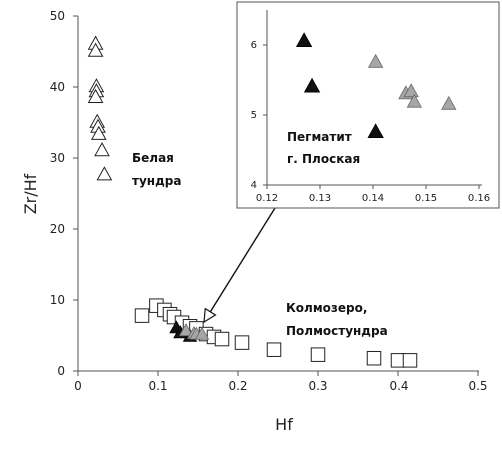 The height and width of the screenshot is (449, 502). I want to click on inset-tick-marks, so click(371, 116).